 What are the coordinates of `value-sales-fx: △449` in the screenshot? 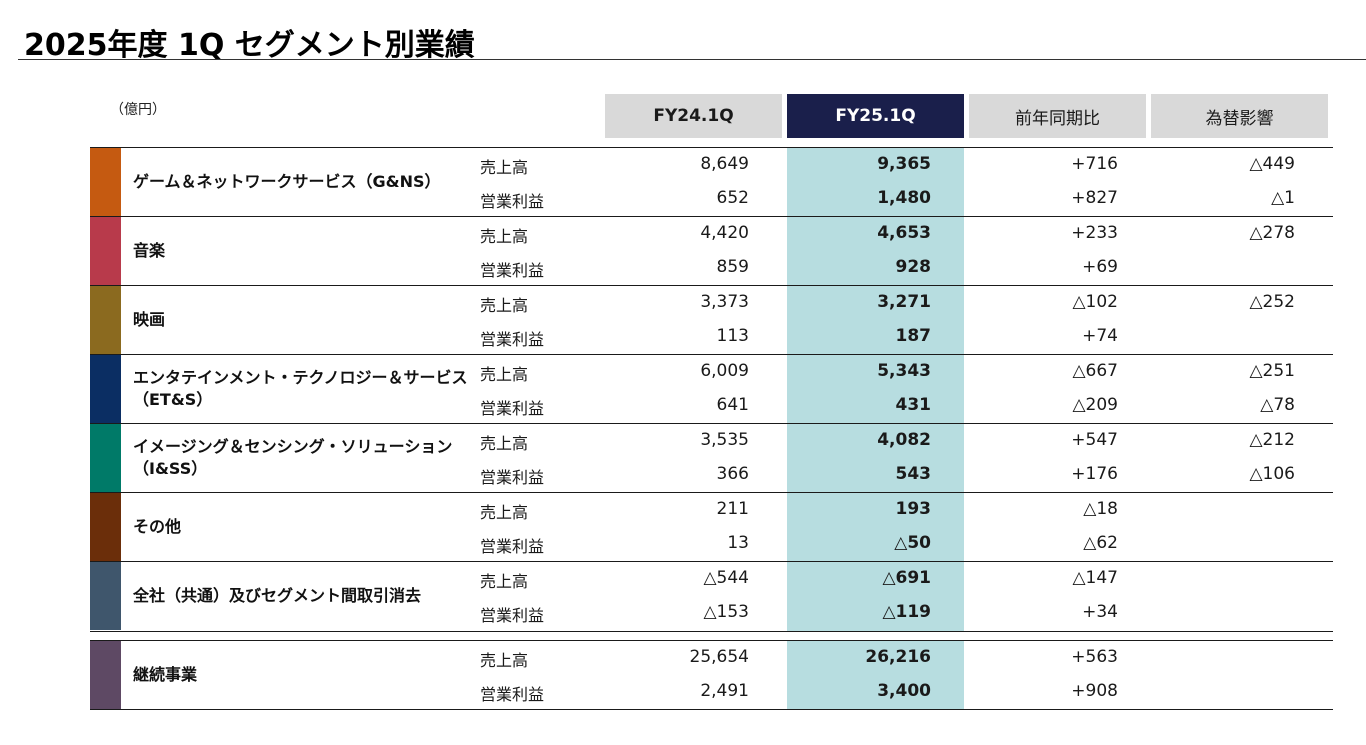 It's located at (1272, 164).